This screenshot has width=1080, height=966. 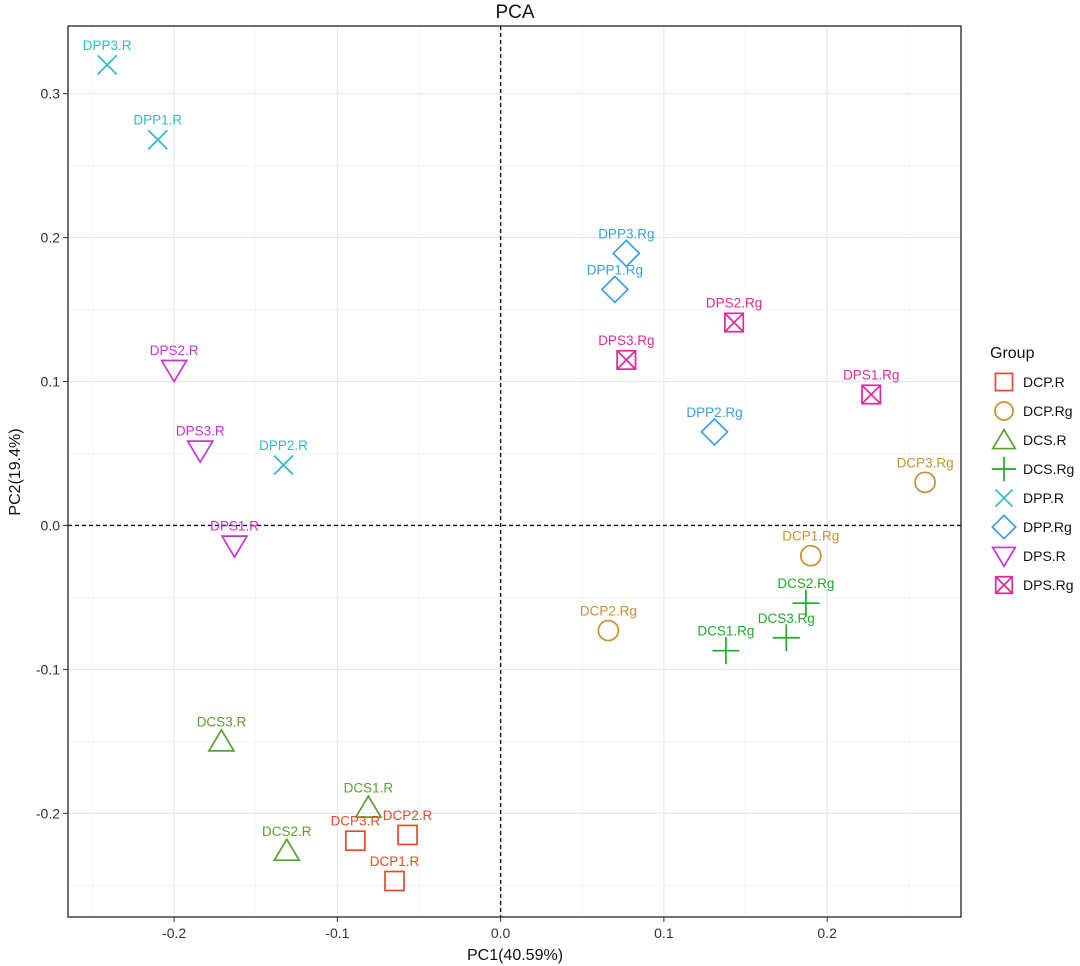 I want to click on legend-key-dps-rg, so click(x=1004, y=585).